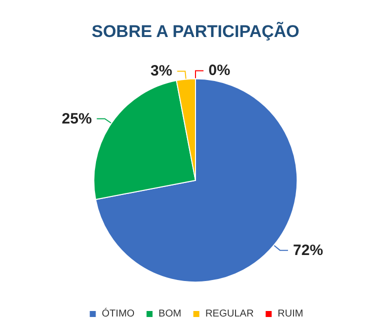 Image resolution: width=391 pixels, height=328 pixels. I want to click on chart-title: SOBRE A PARTICIPAÇÃO, so click(196, 31).